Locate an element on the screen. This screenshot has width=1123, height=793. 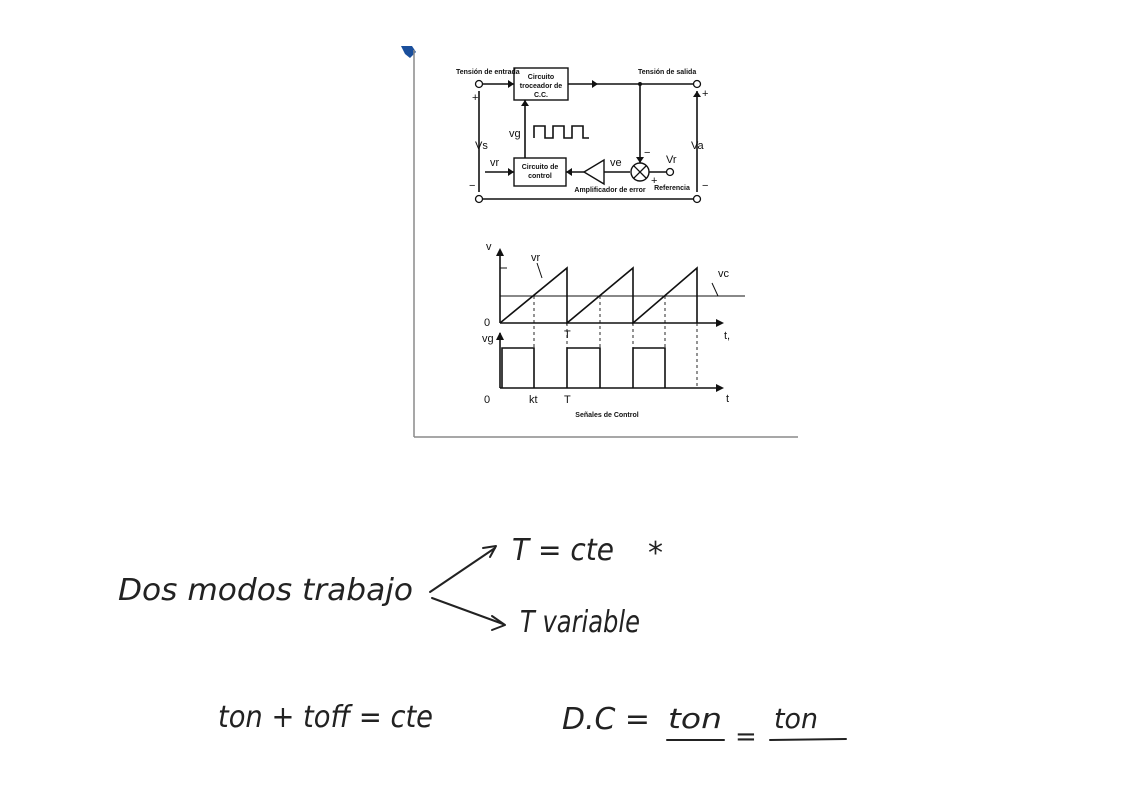
zero-top: 0 is located at coordinates (487, 323).